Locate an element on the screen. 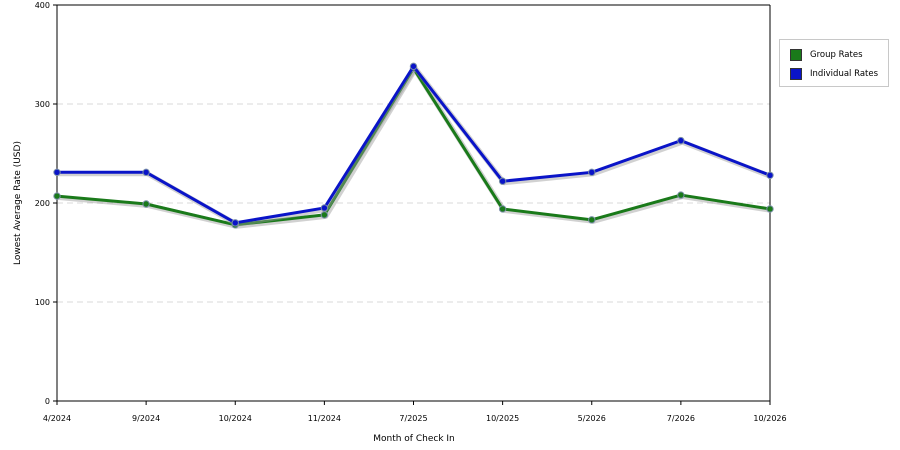 This screenshot has width=900, height=450. y-axis-title: Lowest Average Rate (USD) is located at coordinates (18, 203).